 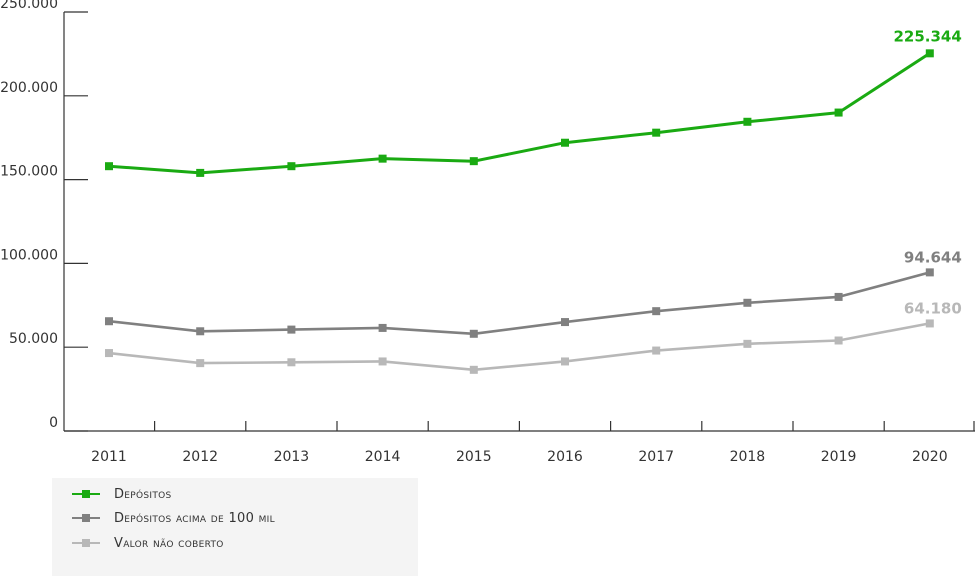 What do you see at coordinates (29, 6) in the screenshot?
I see `y-tick-label: 250.000` at bounding box center [29, 6].